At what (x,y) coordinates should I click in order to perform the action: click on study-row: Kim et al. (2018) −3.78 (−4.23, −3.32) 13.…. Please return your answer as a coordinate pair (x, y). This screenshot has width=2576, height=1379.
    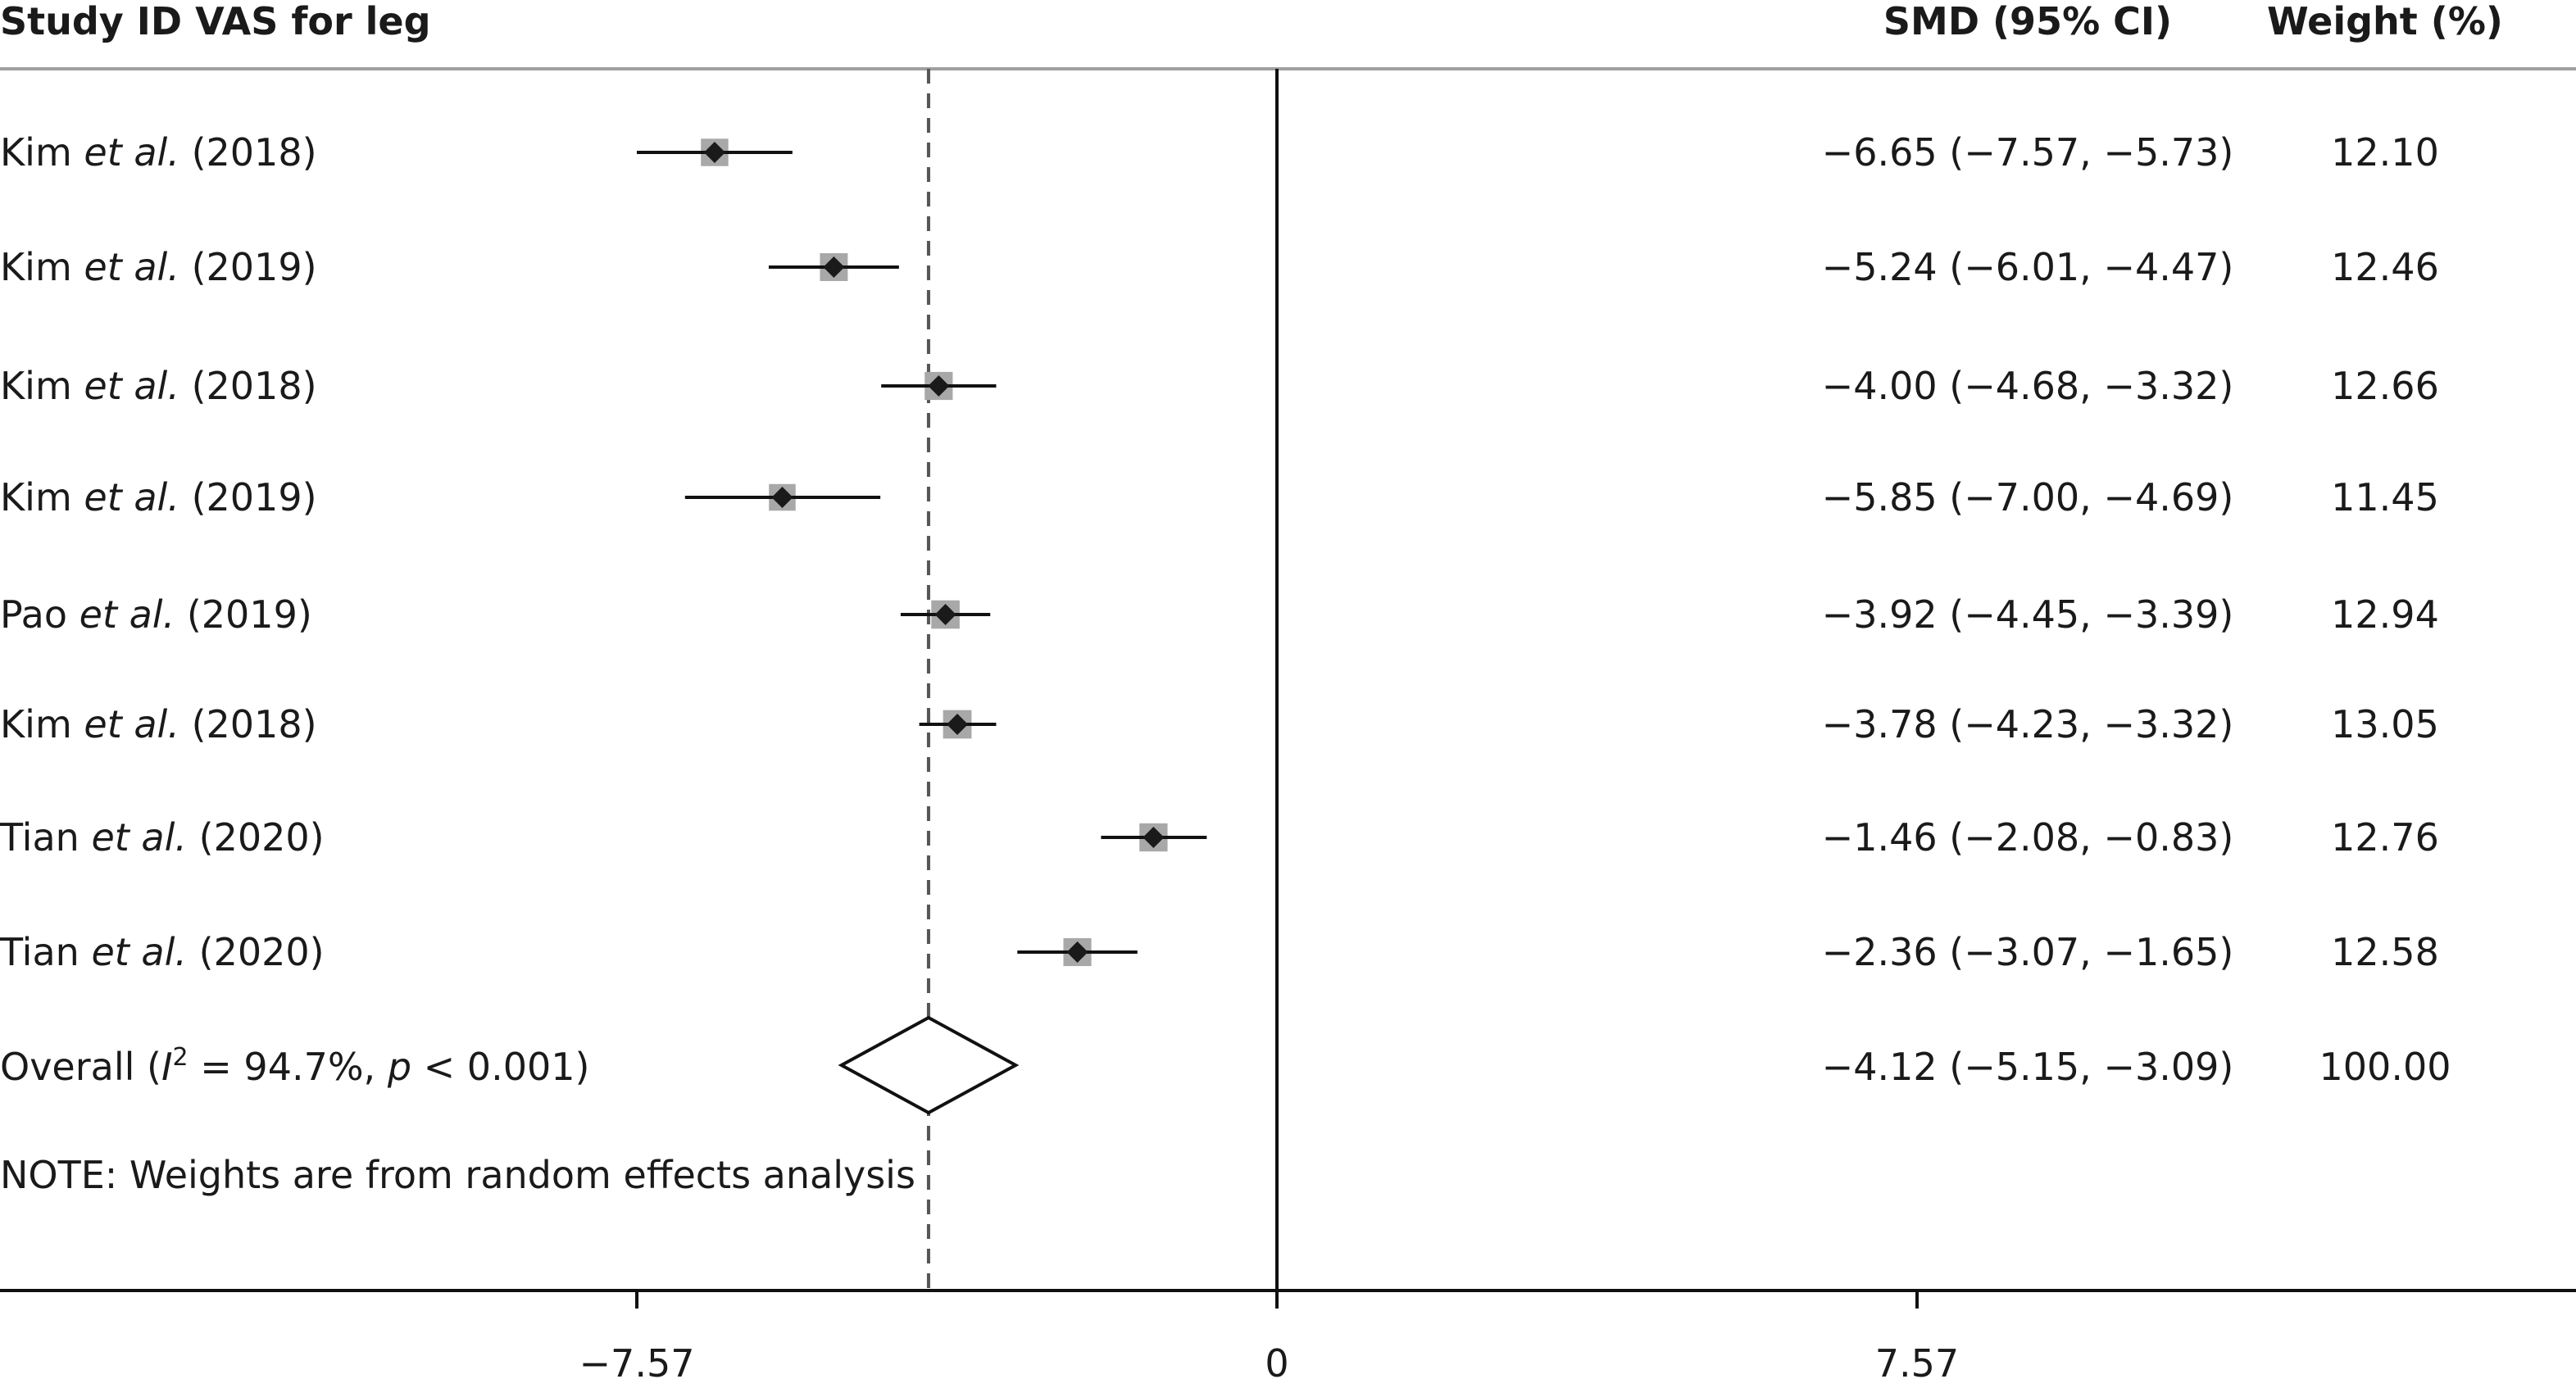
    Looking at the image, I should click on (1219, 724).